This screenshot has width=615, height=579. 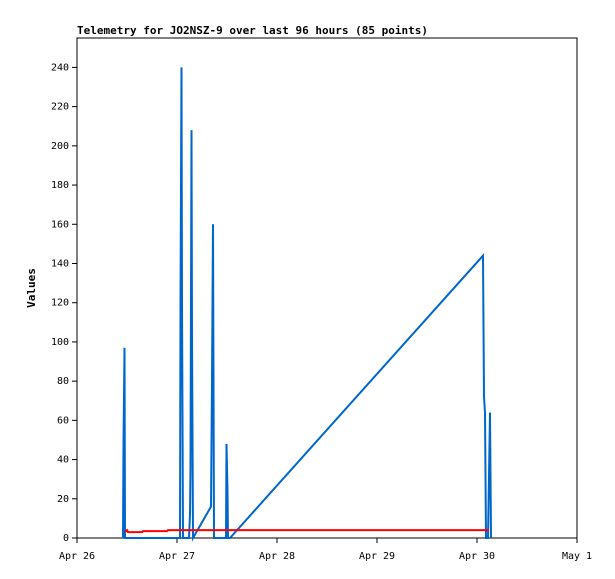 What do you see at coordinates (306, 531) in the screenshot?
I see `data-line` at bounding box center [306, 531].